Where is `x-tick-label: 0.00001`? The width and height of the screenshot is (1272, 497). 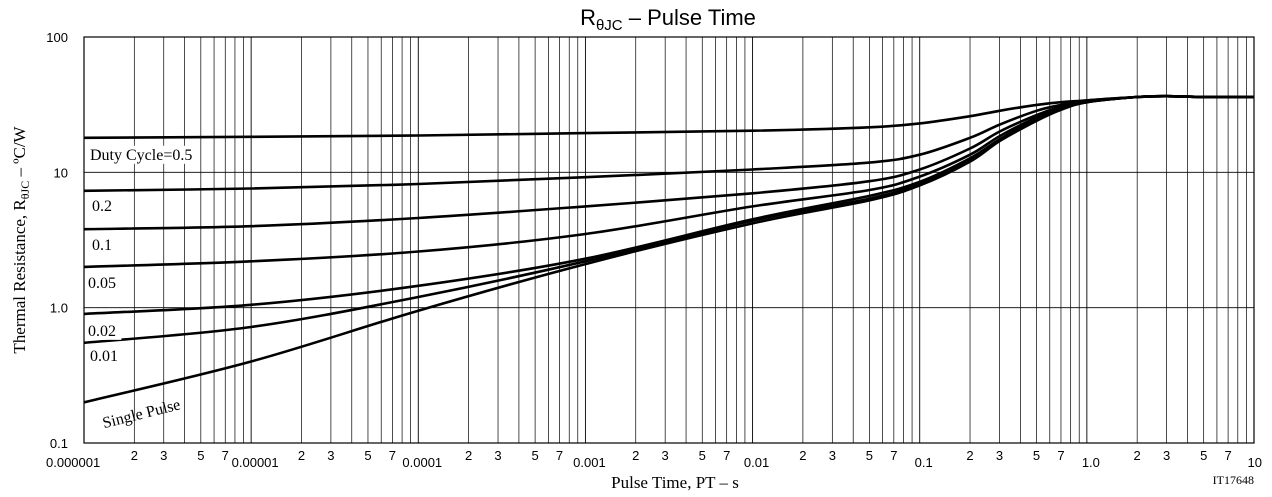 x-tick-label: 0.00001 is located at coordinates (255, 462).